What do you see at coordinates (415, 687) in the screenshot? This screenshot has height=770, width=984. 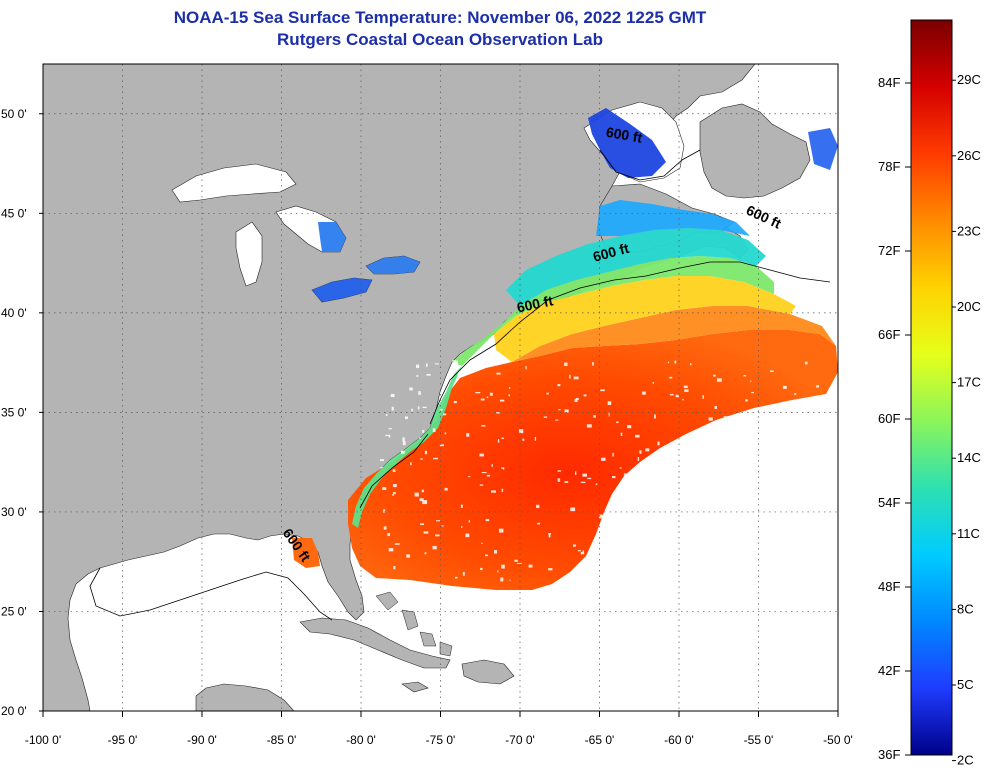 I see `jamaica` at bounding box center [415, 687].